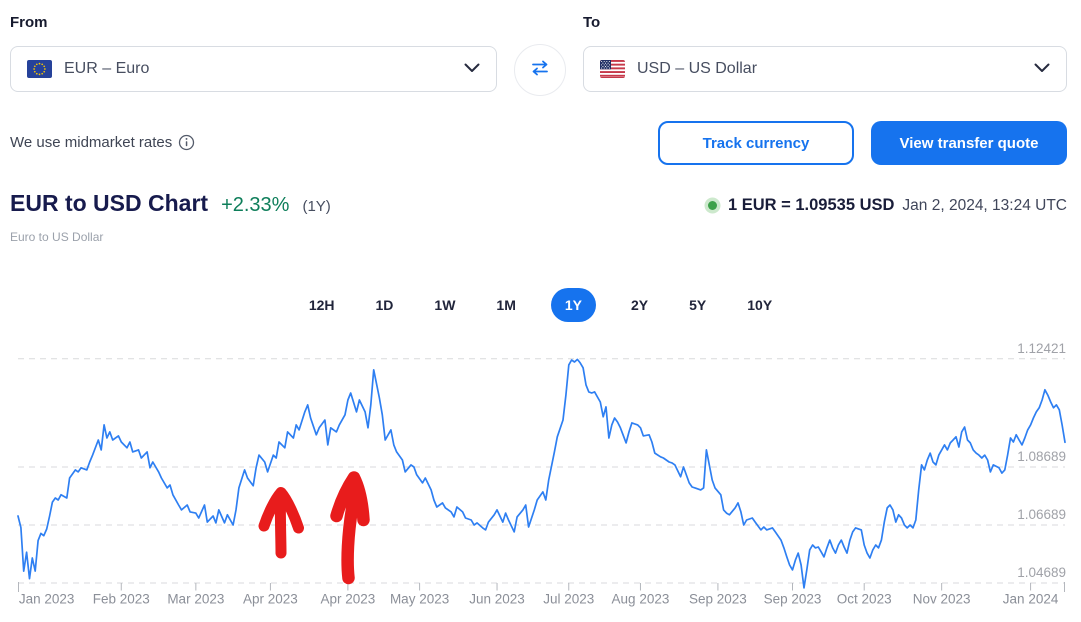  What do you see at coordinates (419, 599) in the screenshot?
I see `x-axis-label: May 2023` at bounding box center [419, 599].